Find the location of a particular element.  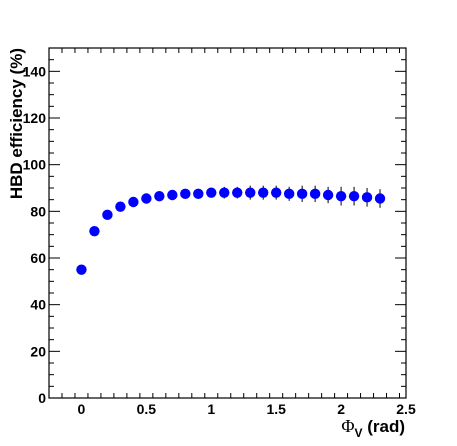

x-axis-title-symbol: Φ is located at coordinates (347, 426).